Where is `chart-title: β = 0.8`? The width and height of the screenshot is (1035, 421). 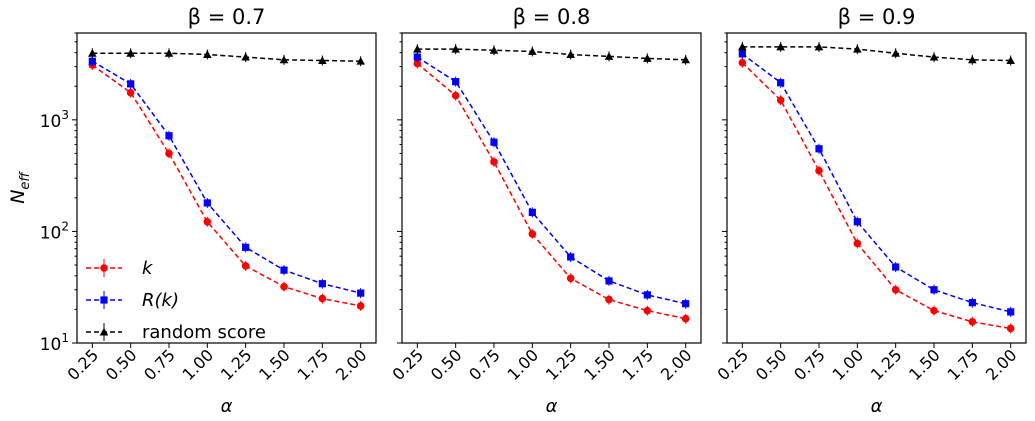 chart-title: β = 0.8 is located at coordinates (552, 17).